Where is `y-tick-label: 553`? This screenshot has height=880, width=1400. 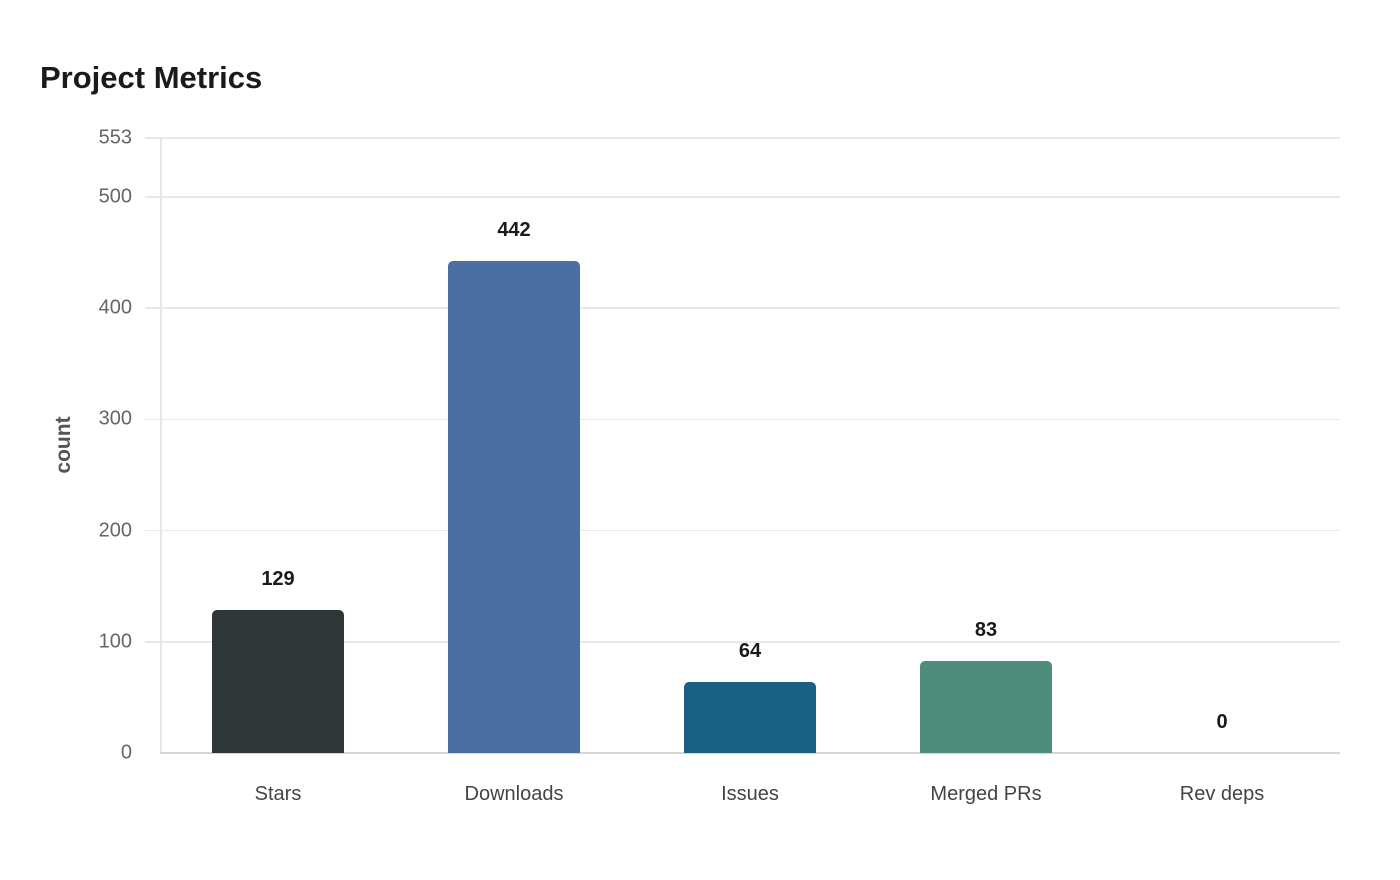 y-tick-label: 553 is located at coordinates (115, 137).